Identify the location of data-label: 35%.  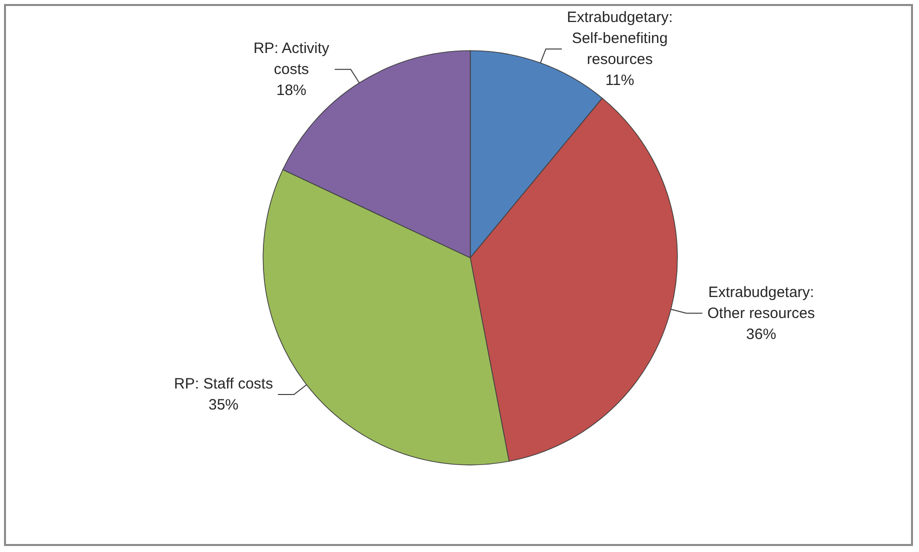
(223, 405).